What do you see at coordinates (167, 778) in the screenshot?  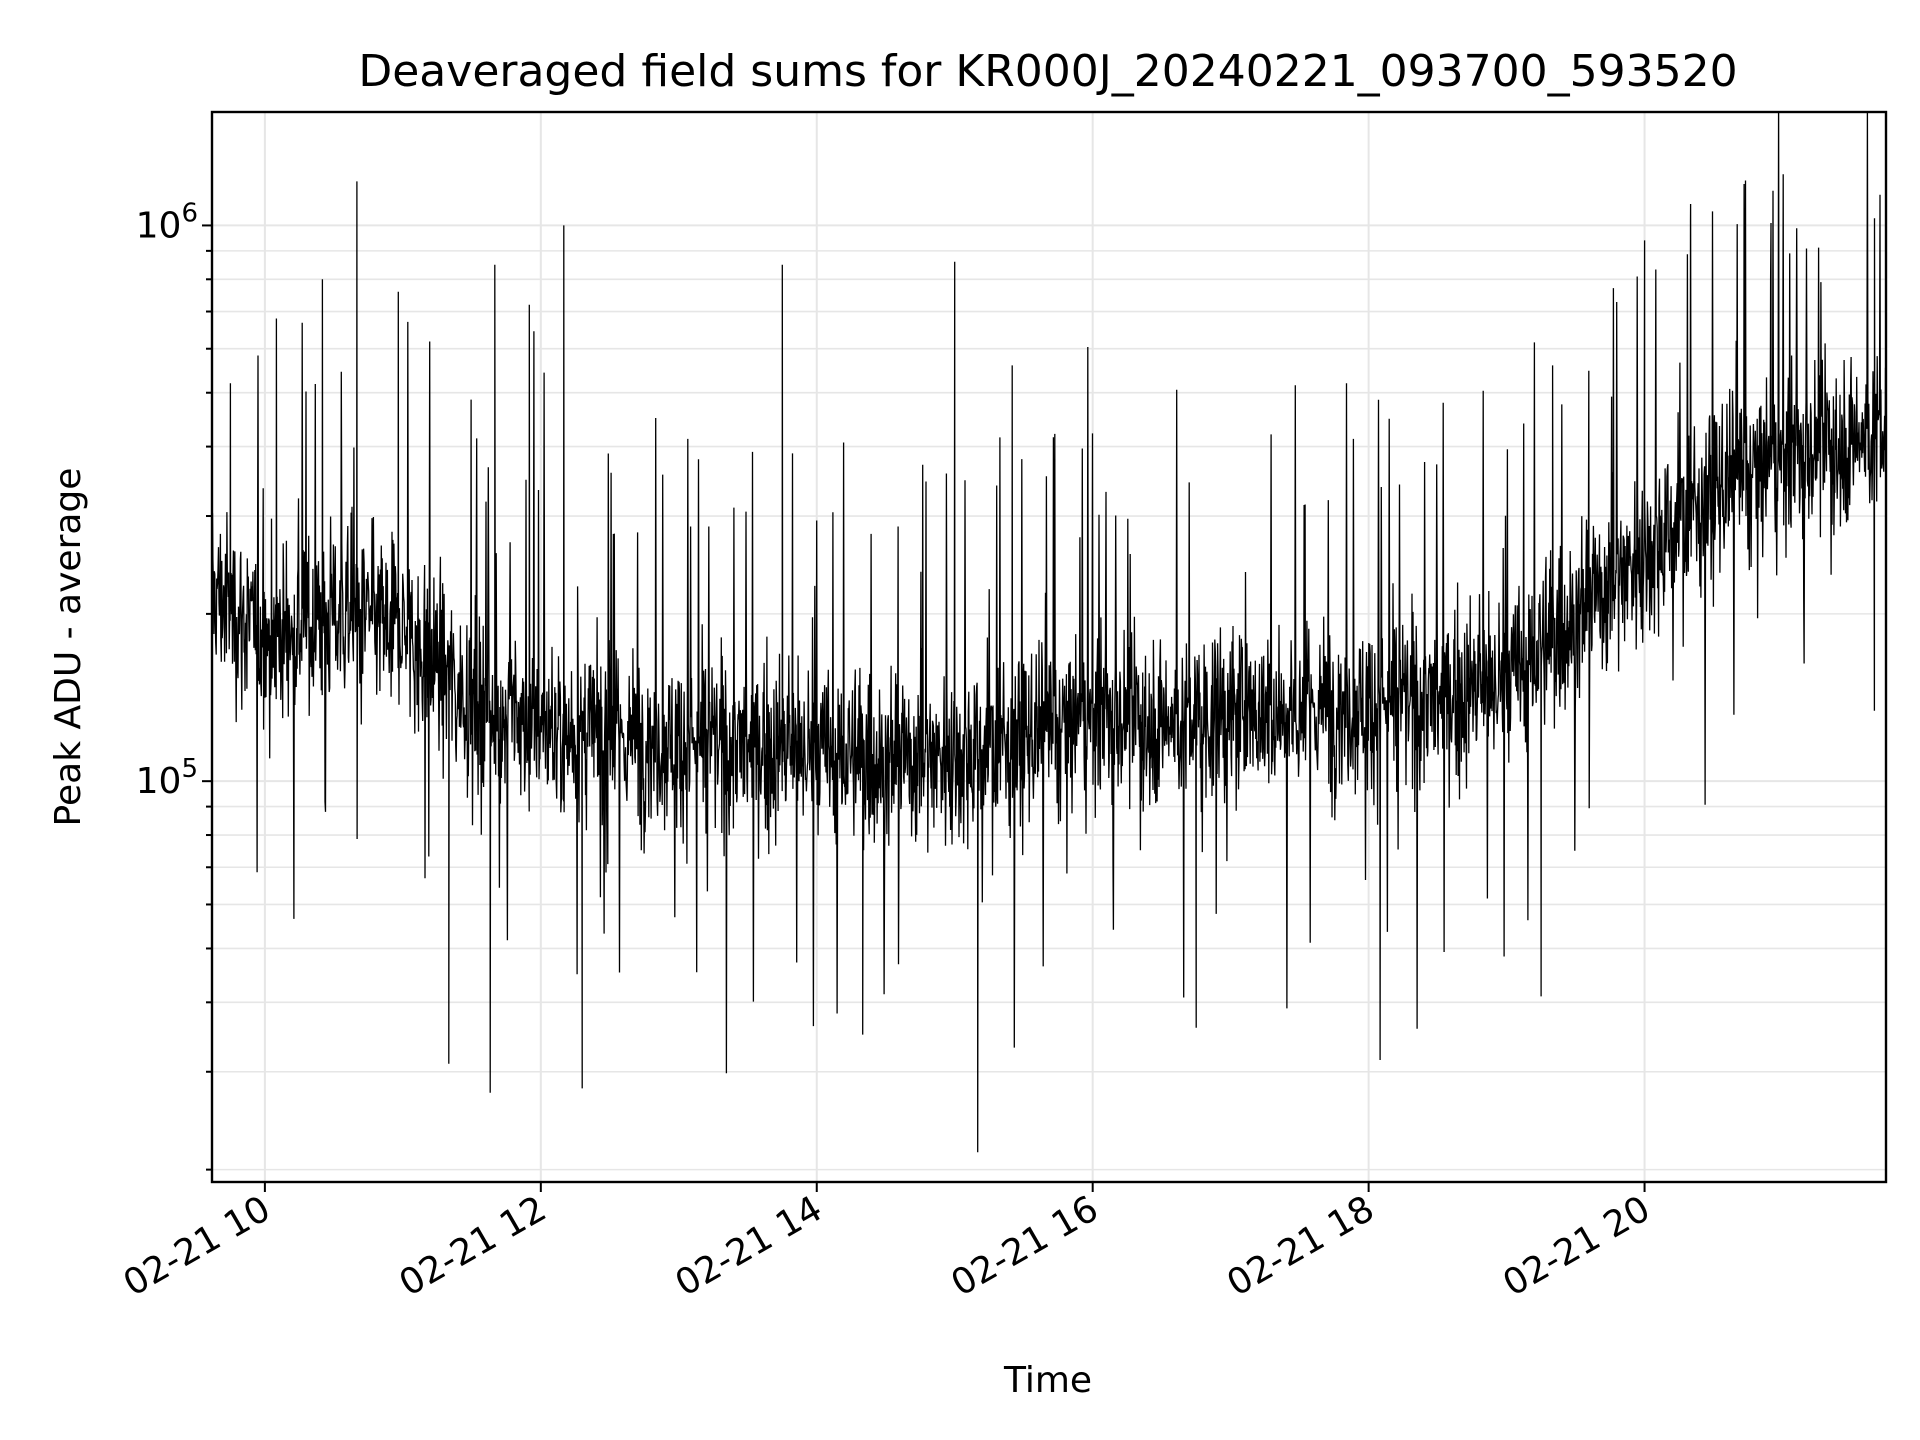 I see `y-tick-label: 10⁵` at bounding box center [167, 778].